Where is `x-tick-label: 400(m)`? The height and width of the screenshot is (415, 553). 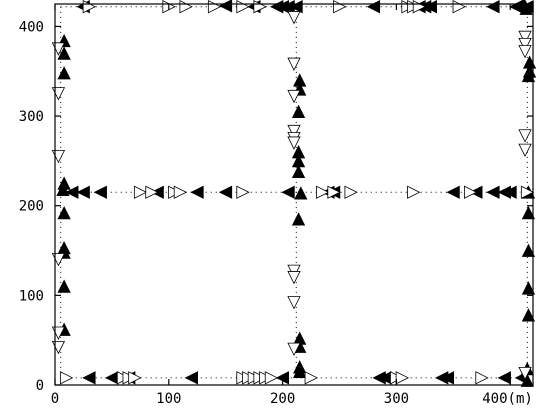 x-tick-label: 400(m) is located at coordinates (507, 399).